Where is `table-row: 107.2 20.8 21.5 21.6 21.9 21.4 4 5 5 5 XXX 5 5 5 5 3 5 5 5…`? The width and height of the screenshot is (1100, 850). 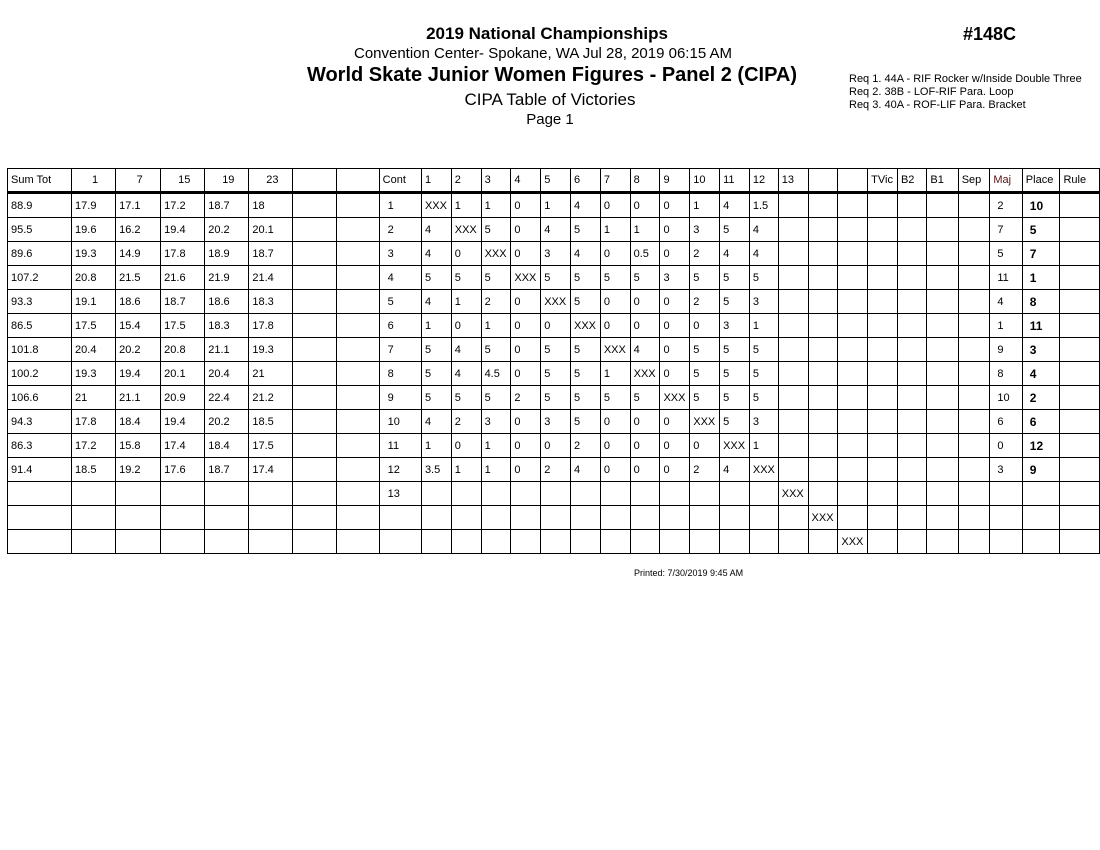 table-row: 107.2 20.8 21.5 21.6 21.9 21.4 4 5 5 5 XXX 5 5 5 5 3 5 5 5… is located at coordinates (553, 277).